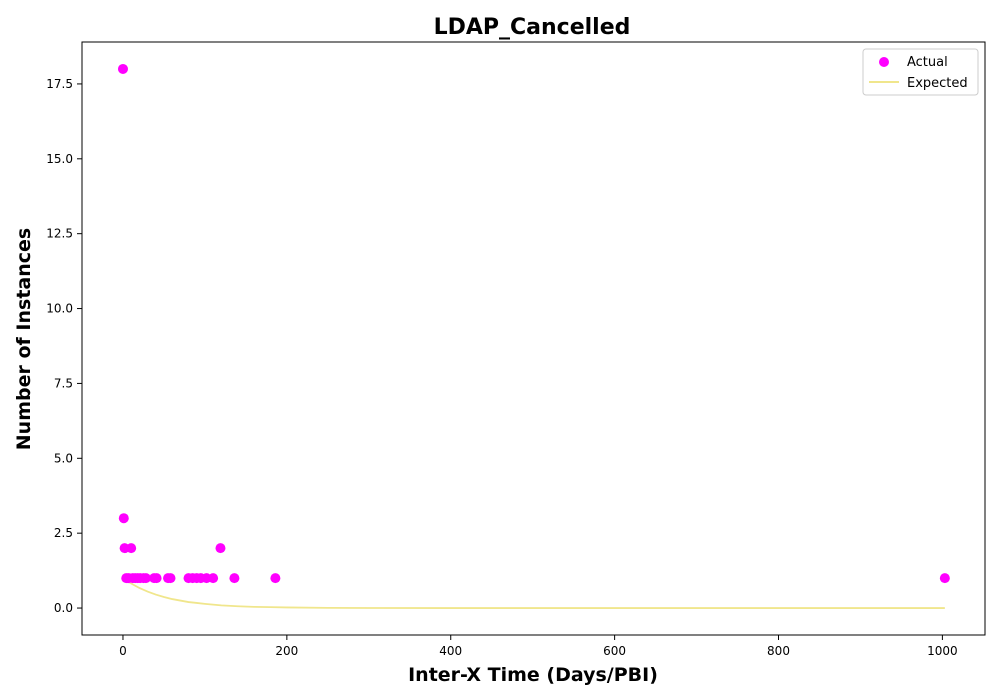 The height and width of the screenshot is (700, 1000). What do you see at coordinates (450, 651) in the screenshot?
I see `x-tick-label: 400` at bounding box center [450, 651].